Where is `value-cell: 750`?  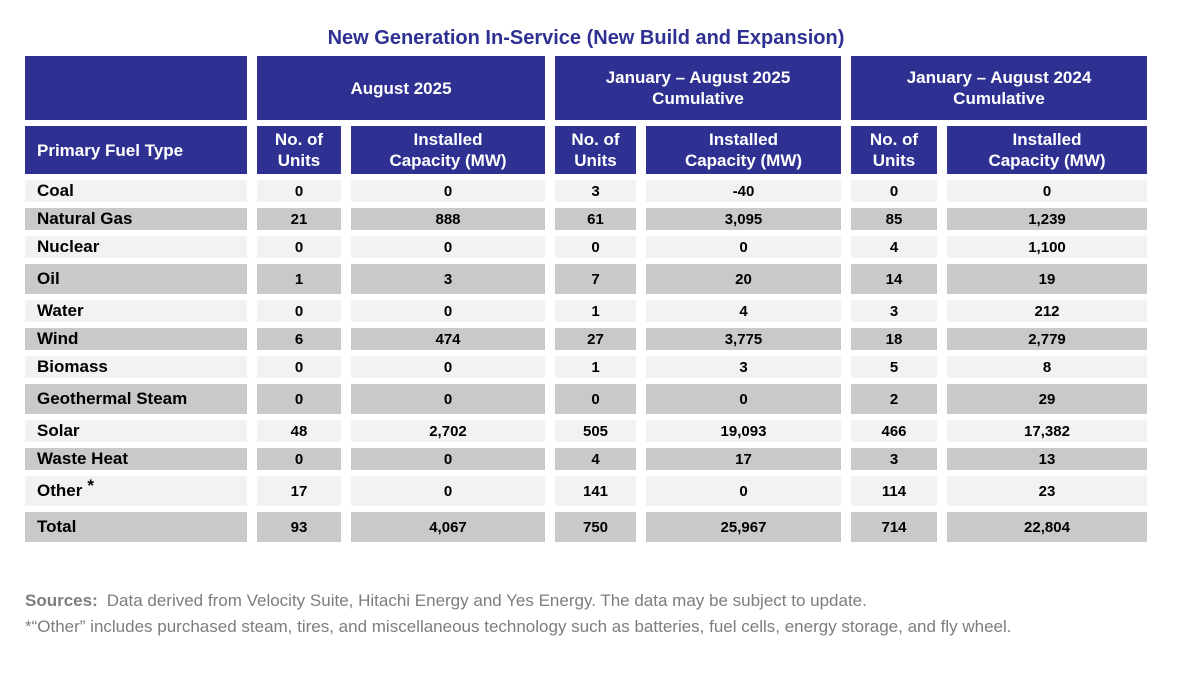
value-cell: 750 is located at coordinates (595, 527).